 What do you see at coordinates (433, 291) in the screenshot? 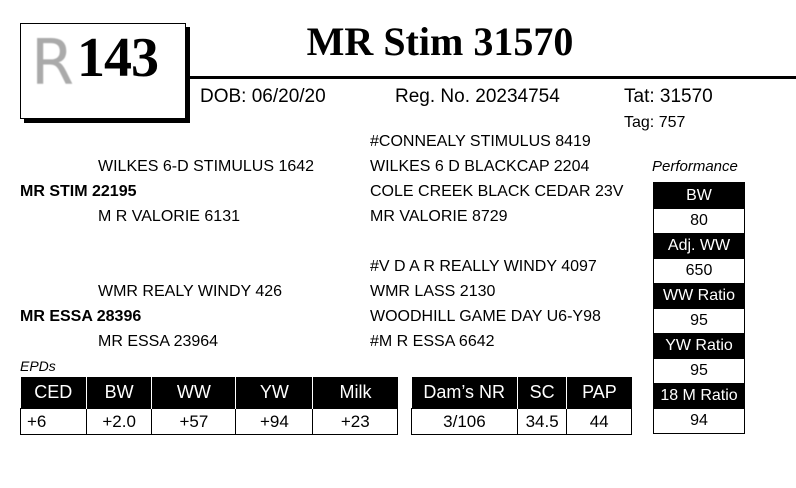
I see `pedigree-dsd: WMR LASS 2130` at bounding box center [433, 291].